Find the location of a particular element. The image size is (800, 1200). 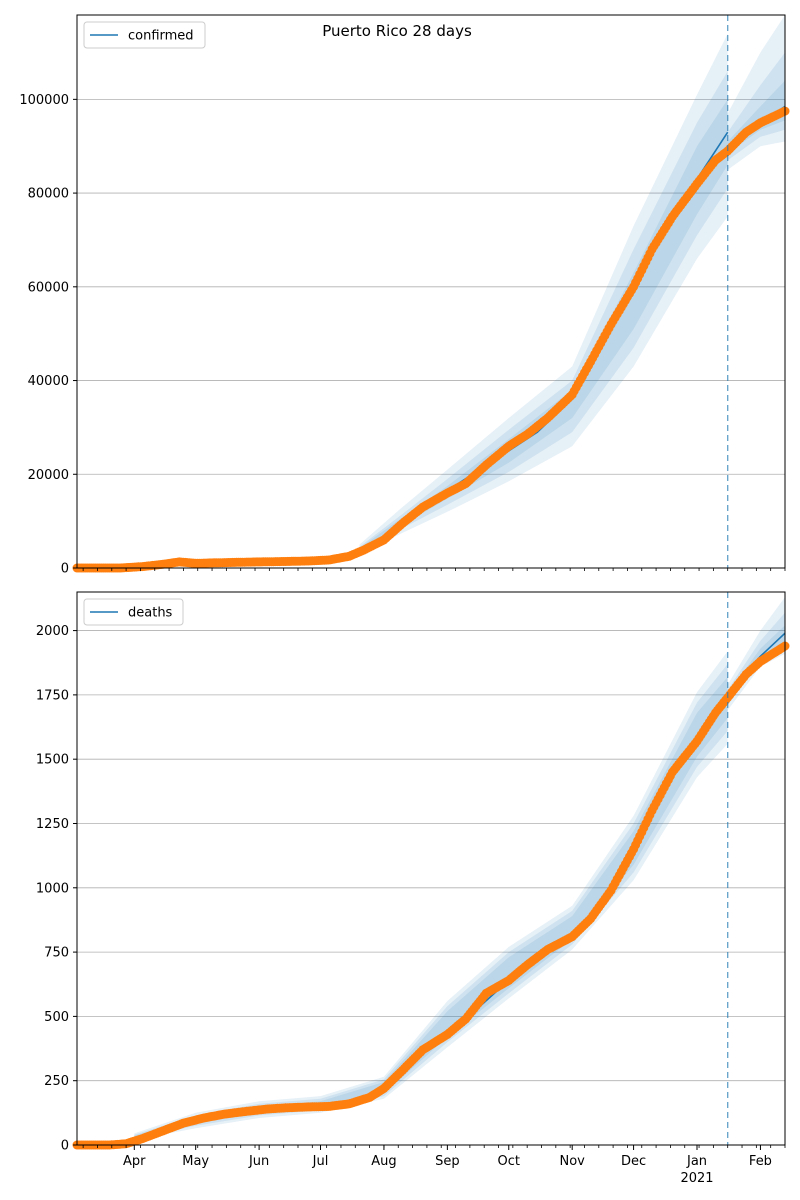

deaths-uncertainty-band is located at coordinates (756, 663).